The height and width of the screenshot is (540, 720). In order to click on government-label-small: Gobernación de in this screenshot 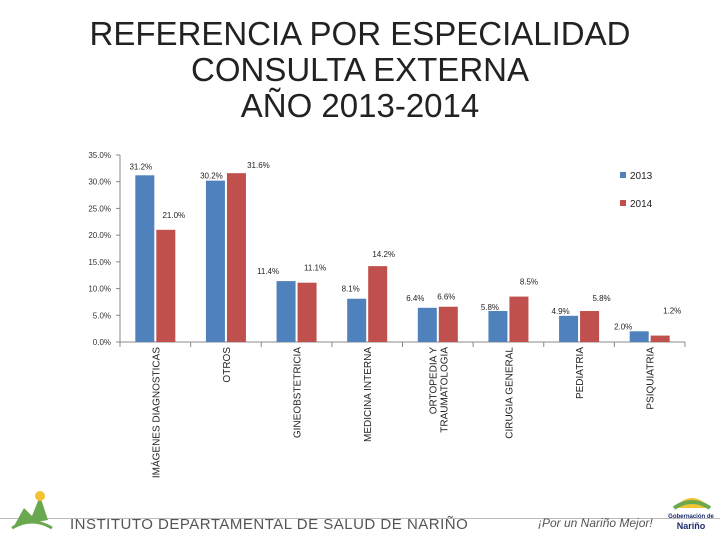, I will do `click(691, 517)`.